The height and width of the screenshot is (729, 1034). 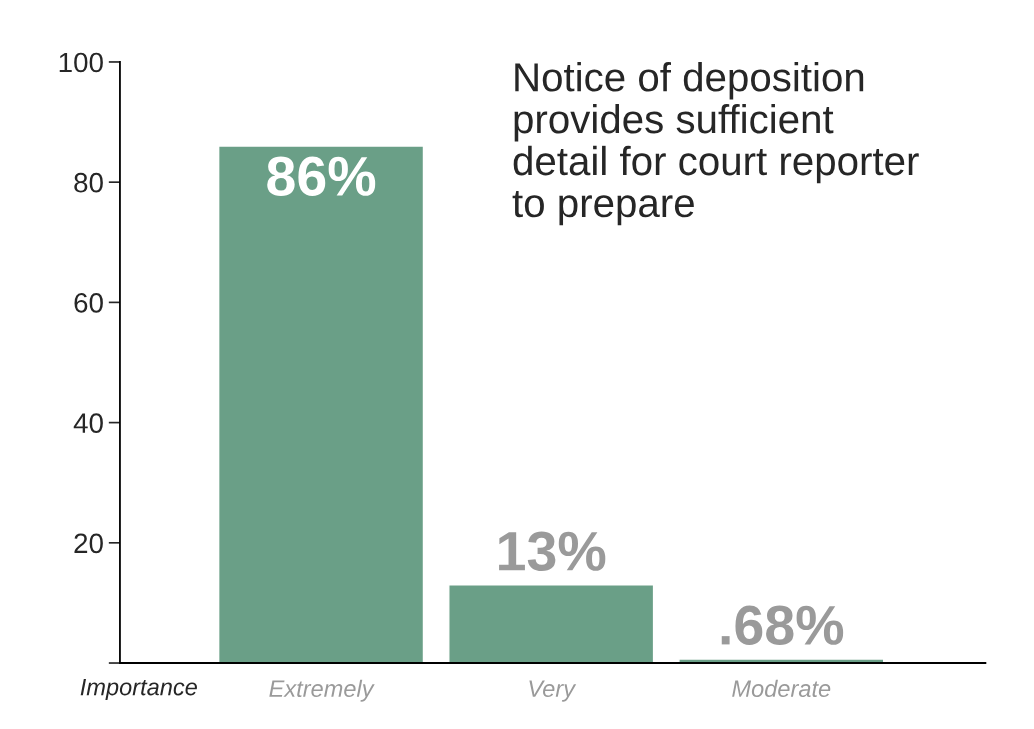 What do you see at coordinates (88, 543) in the screenshot?
I see `y-tick-label: 20` at bounding box center [88, 543].